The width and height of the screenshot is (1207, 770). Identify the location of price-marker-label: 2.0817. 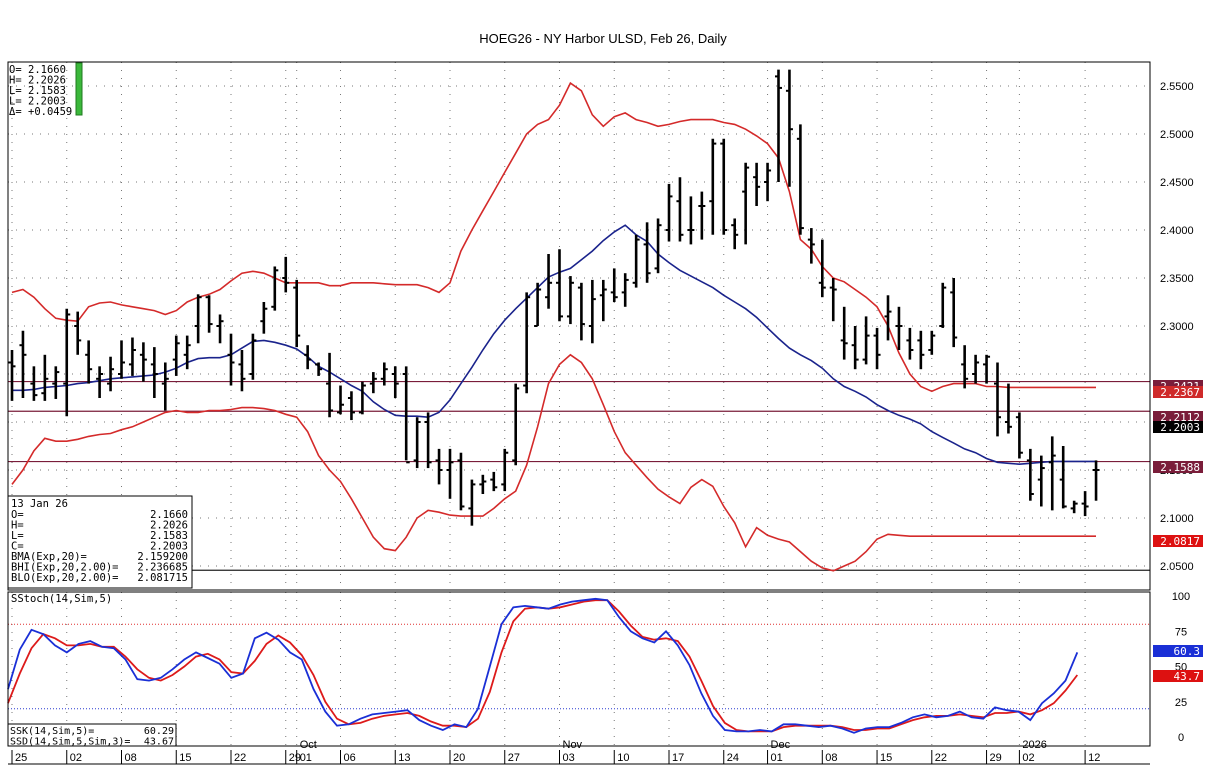
(1180, 541).